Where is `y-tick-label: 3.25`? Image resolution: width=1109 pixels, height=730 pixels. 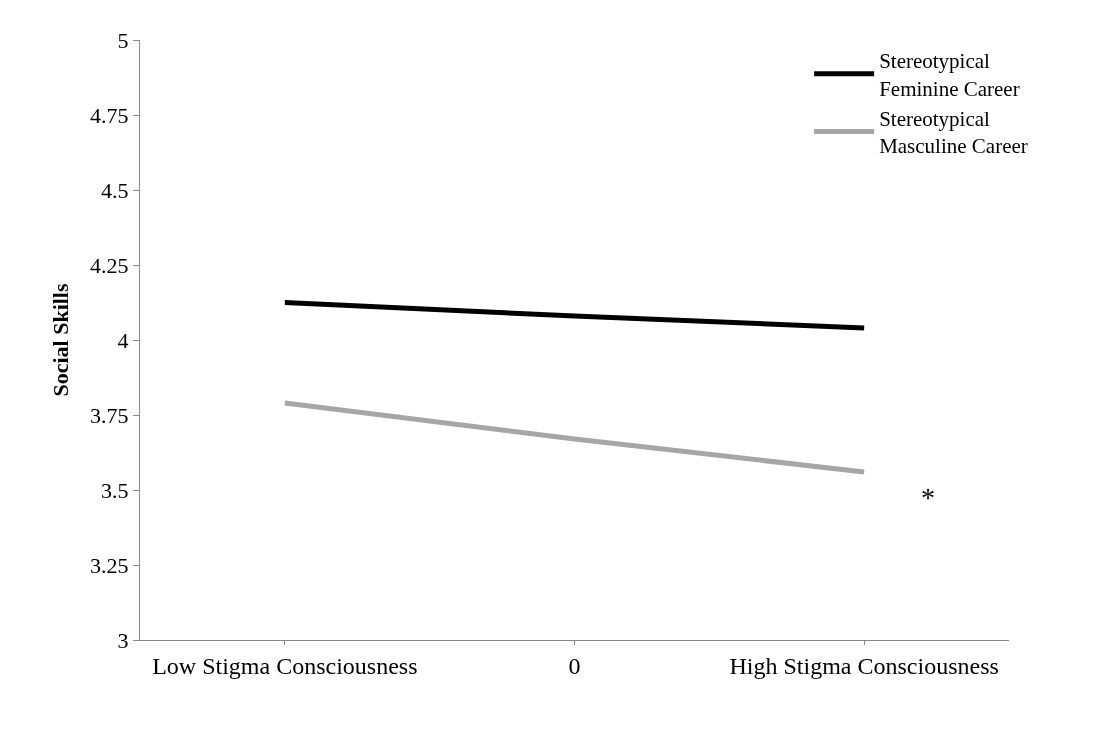 y-tick-label: 3.25 is located at coordinates (109, 565).